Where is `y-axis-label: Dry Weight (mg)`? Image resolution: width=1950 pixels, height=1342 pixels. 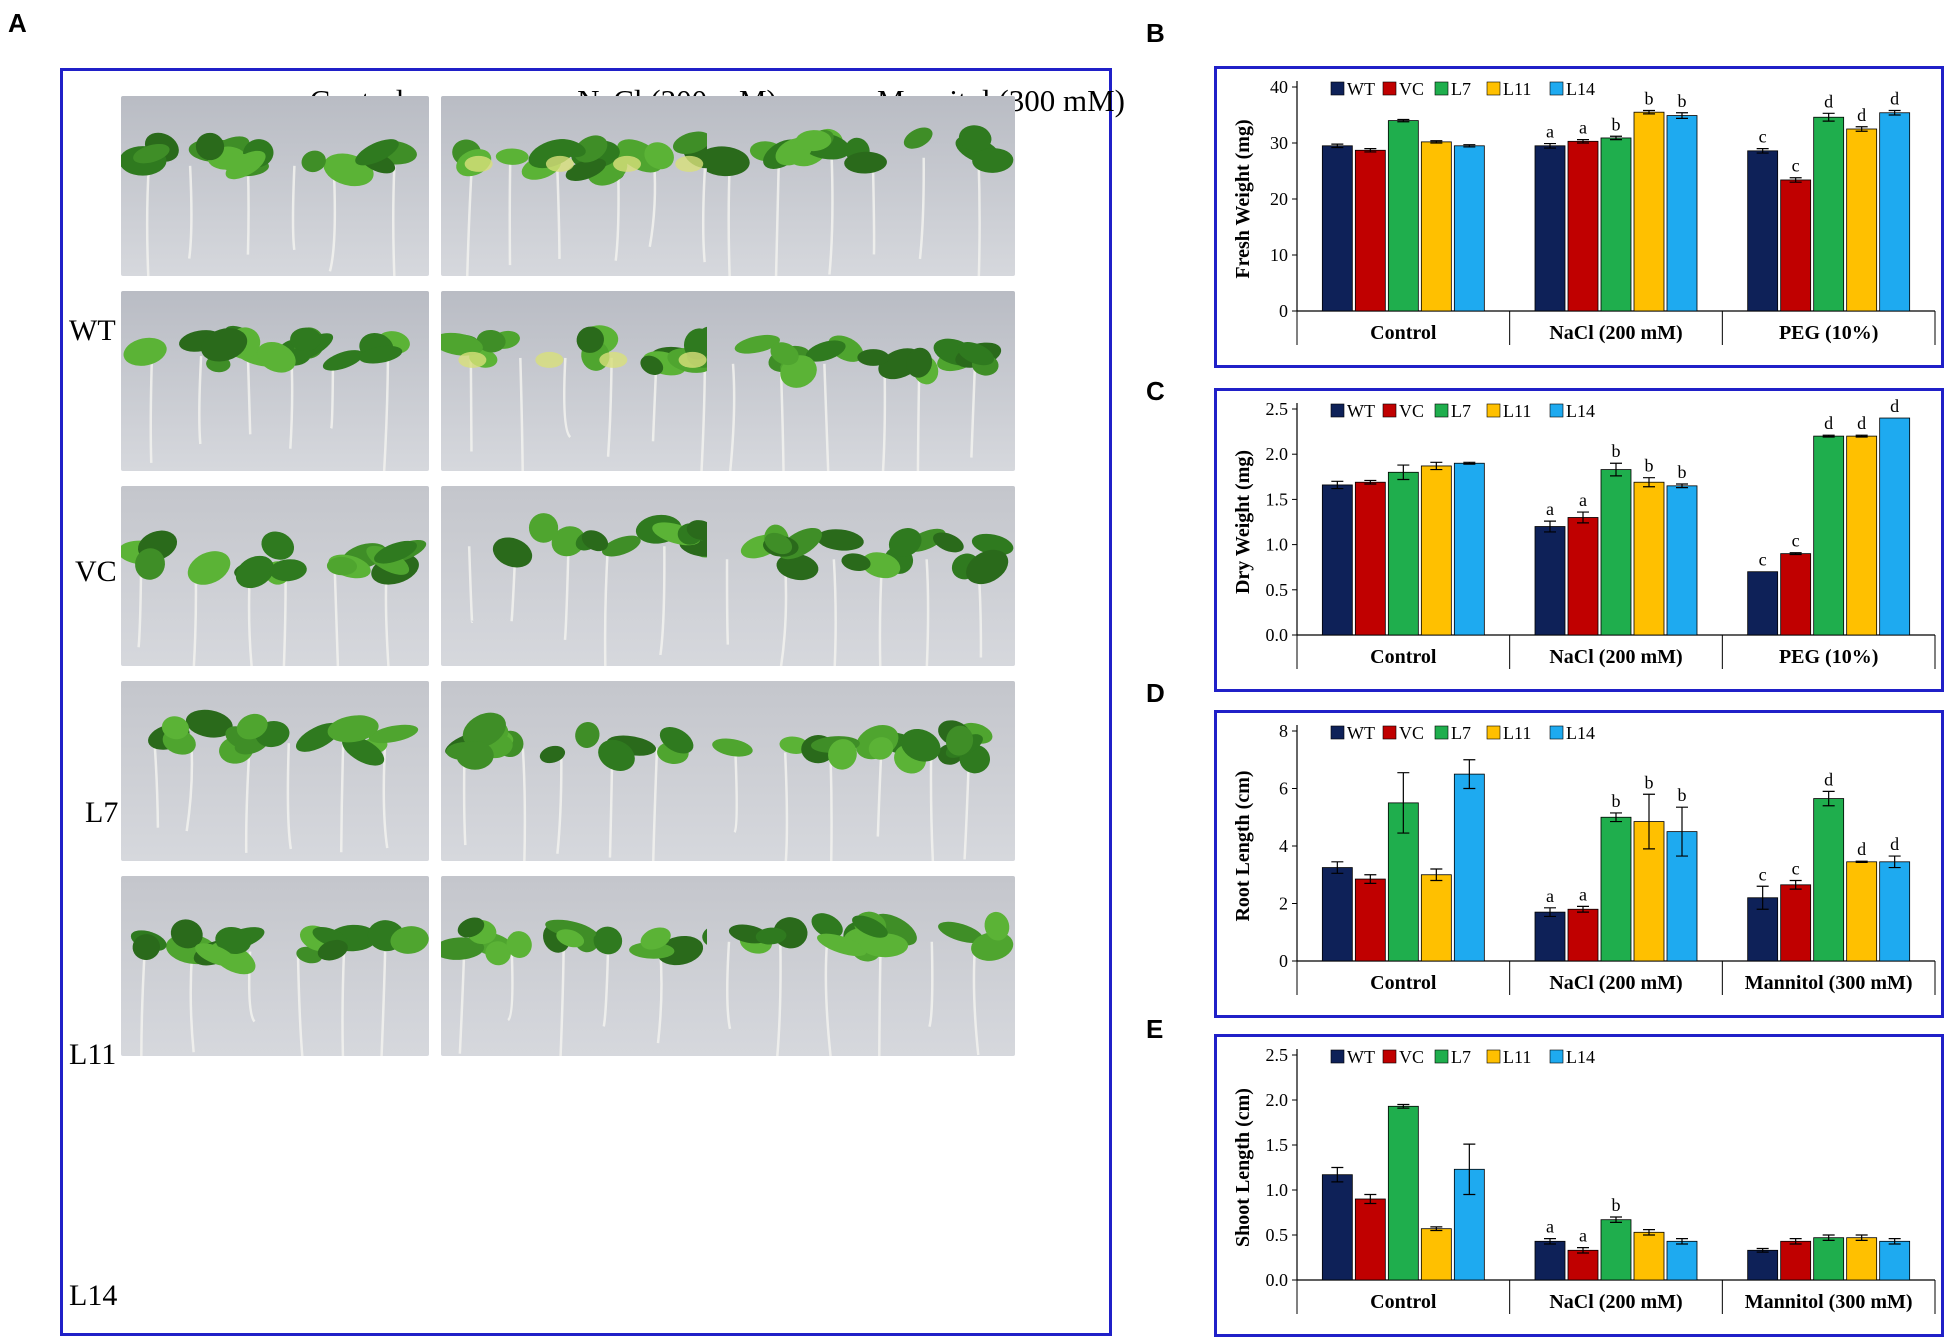
y-axis-label: Dry Weight (mg) is located at coordinates (1243, 522).